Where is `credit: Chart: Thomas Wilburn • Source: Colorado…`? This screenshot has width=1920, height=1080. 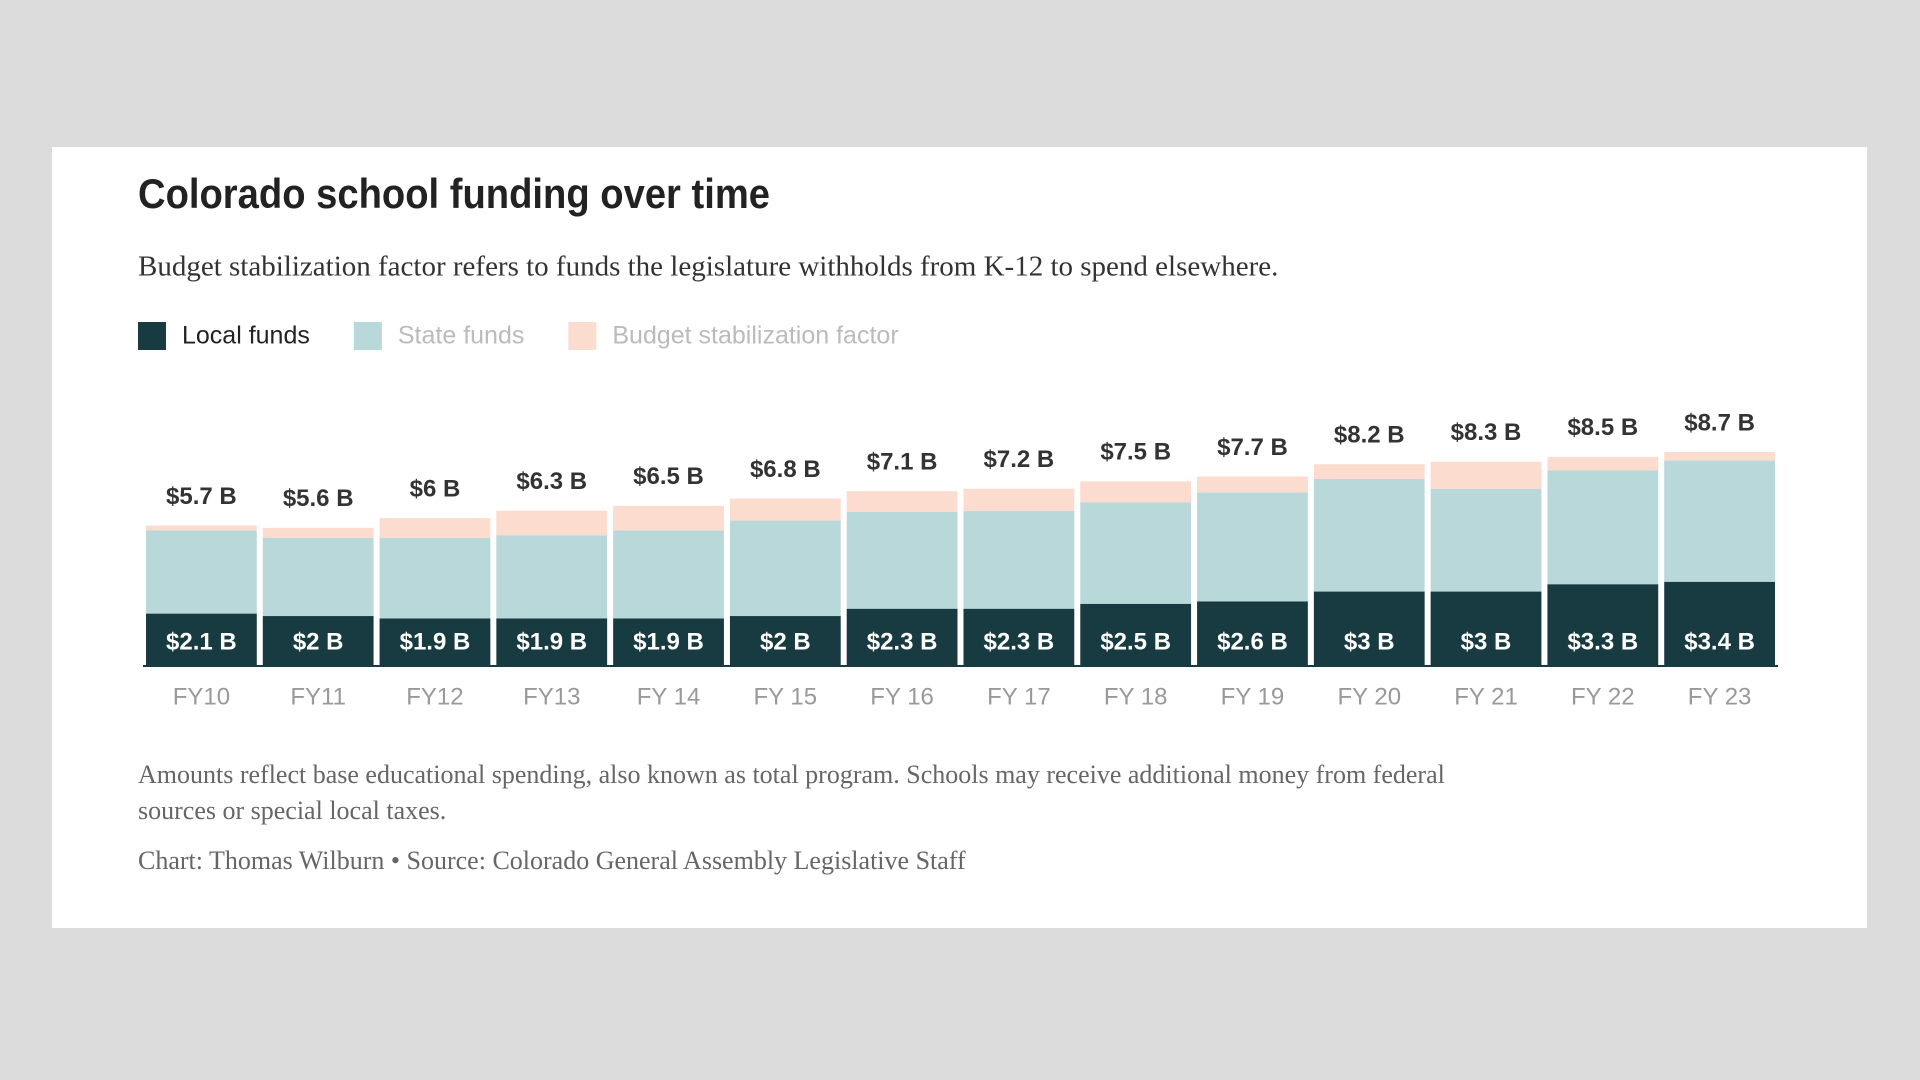
credit: Chart: Thomas Wilburn • Source: Colorado… is located at coordinates (552, 860).